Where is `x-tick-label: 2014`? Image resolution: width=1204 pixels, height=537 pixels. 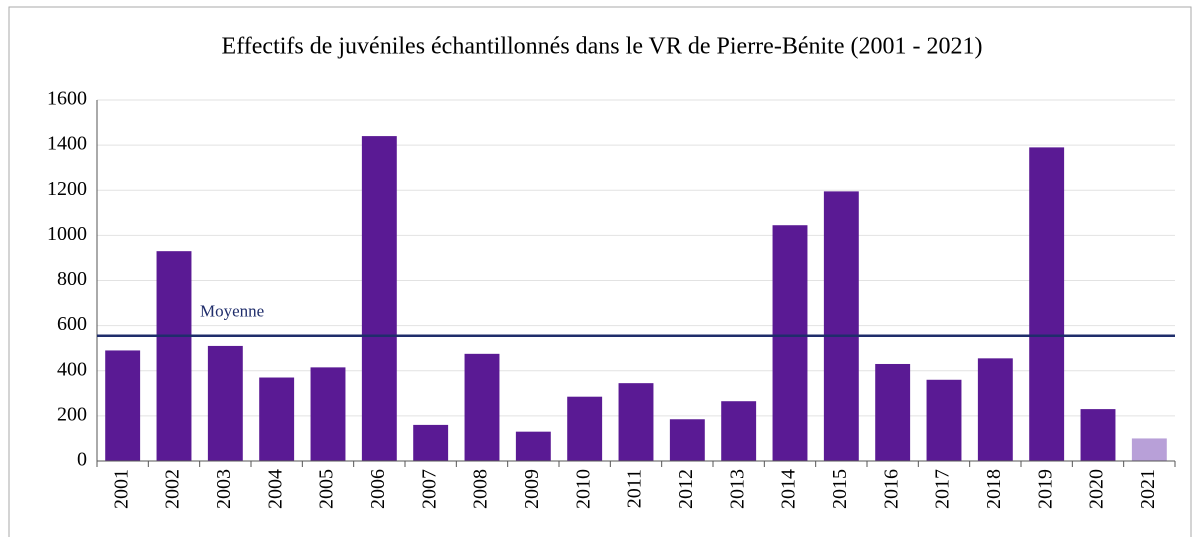 x-tick-label: 2014 is located at coordinates (789, 489).